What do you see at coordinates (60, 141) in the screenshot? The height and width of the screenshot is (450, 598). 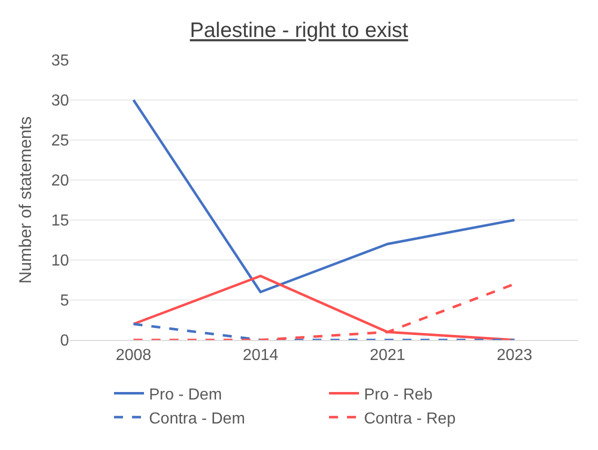 I see `y-tick-label: 25` at bounding box center [60, 141].